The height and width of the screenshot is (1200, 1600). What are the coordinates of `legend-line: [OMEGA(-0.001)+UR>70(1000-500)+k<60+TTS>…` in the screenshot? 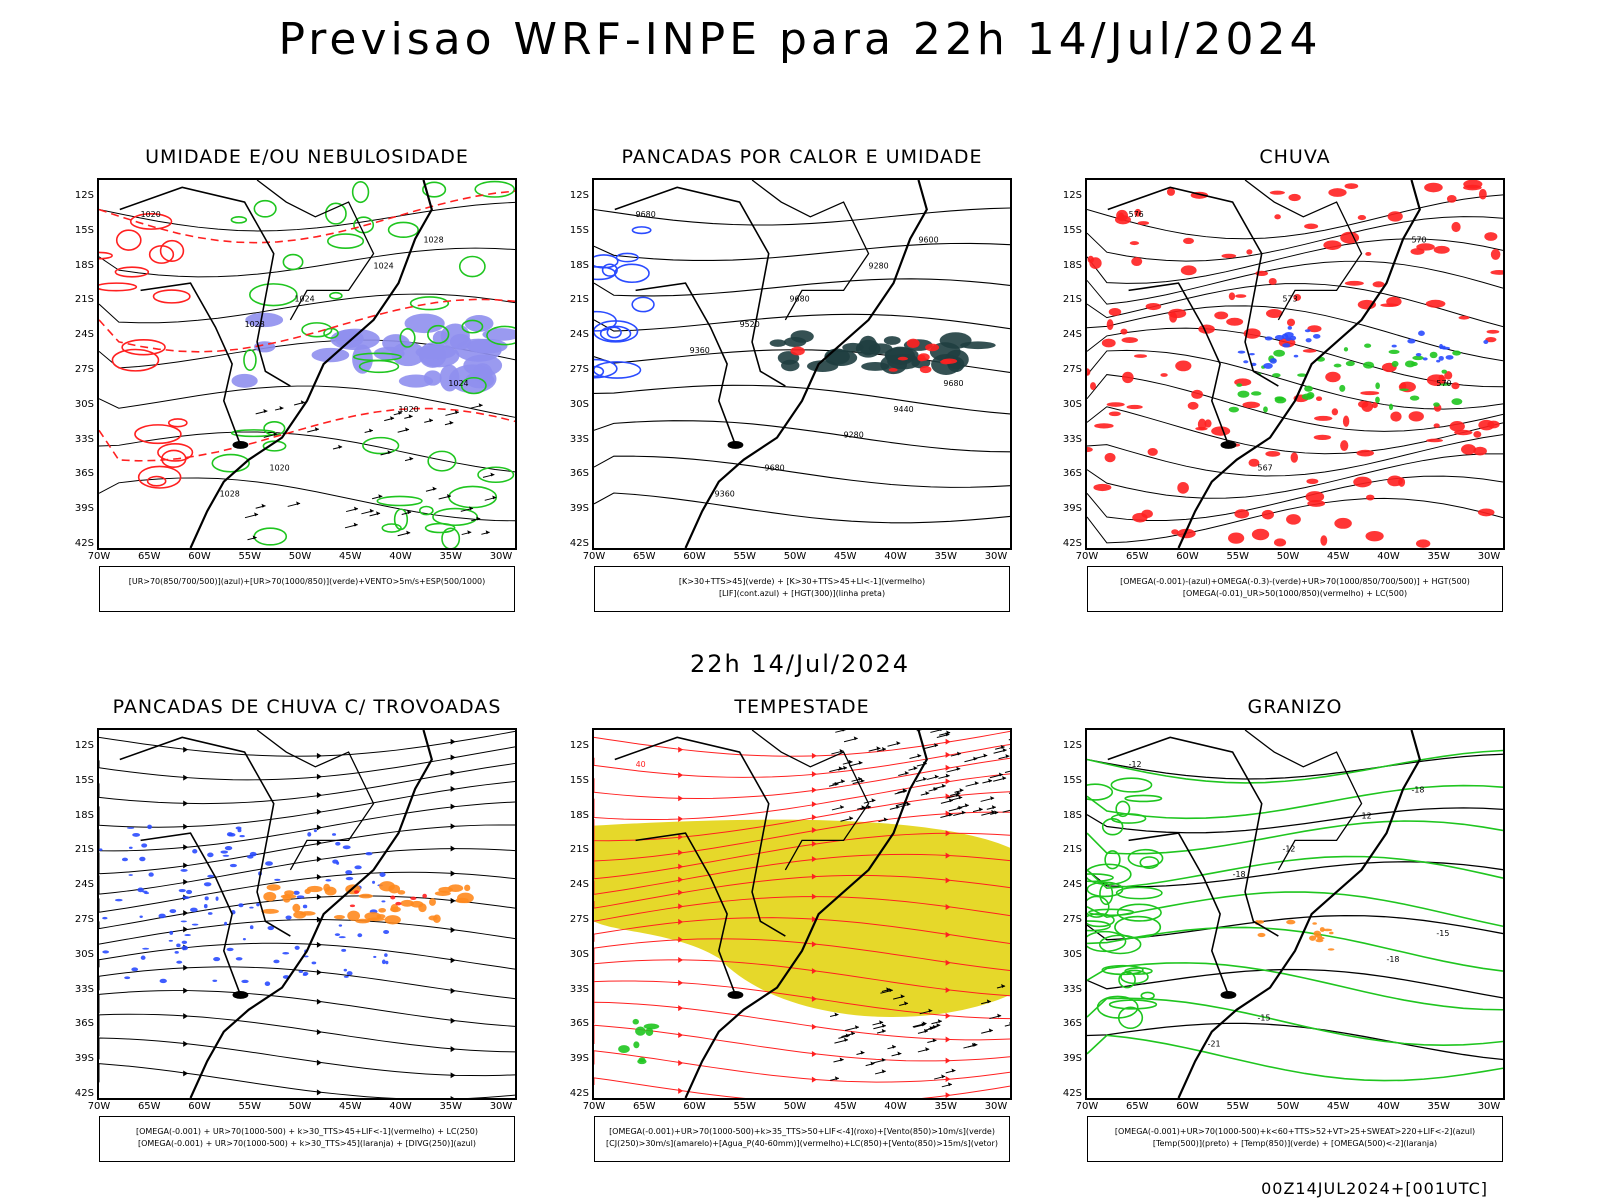 It's located at (1295, 1131).